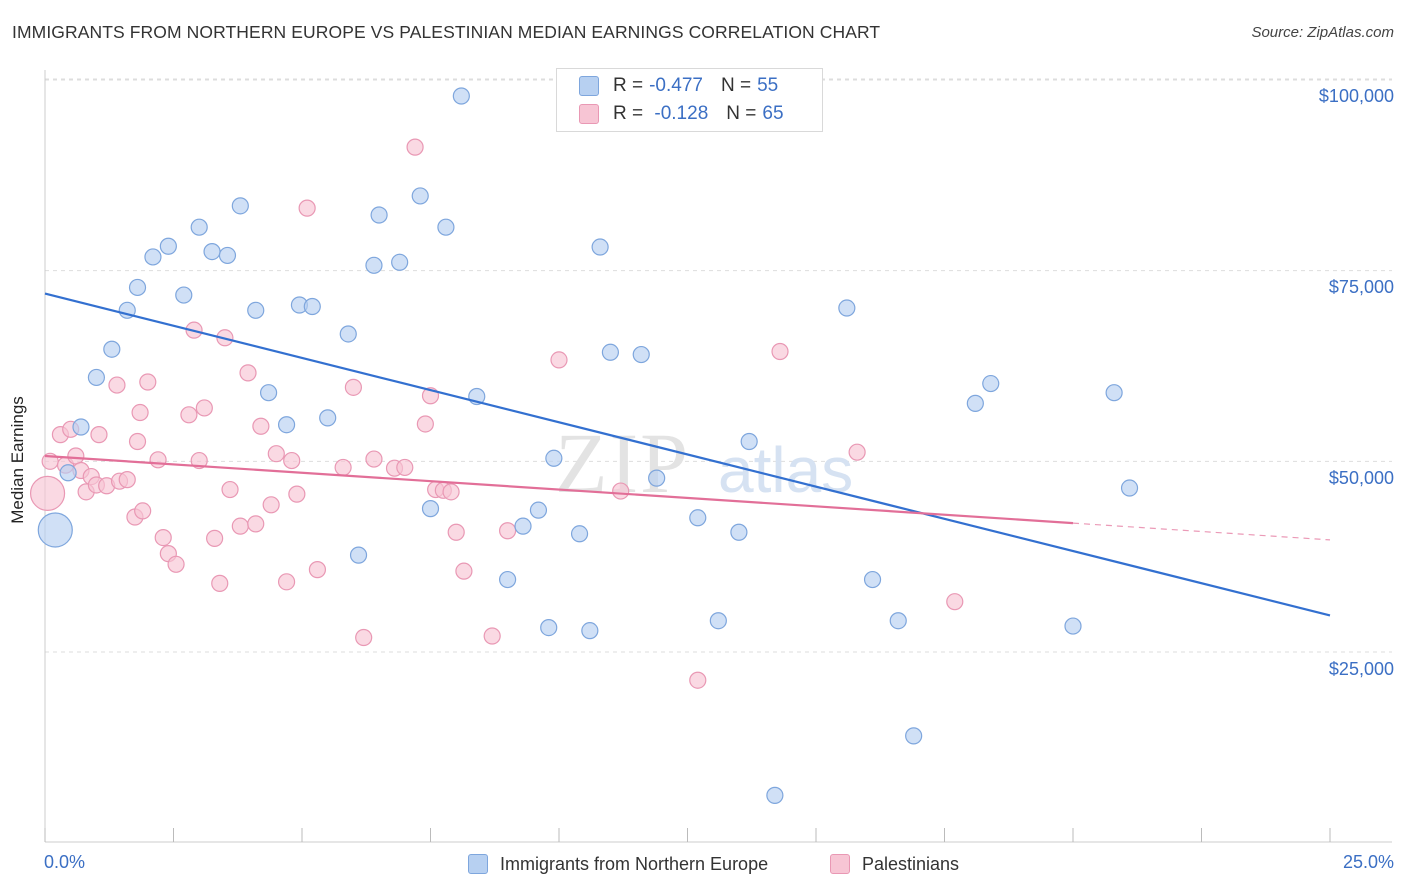 The width and height of the screenshot is (1406, 892). I want to click on y-tick-label-50000: $50,000, so click(1361, 478).